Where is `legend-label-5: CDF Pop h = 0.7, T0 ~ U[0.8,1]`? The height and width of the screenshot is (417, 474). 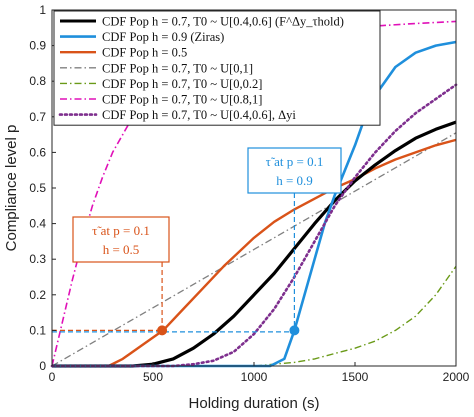 legend-label-5: CDF Pop h = 0.7, T0 ~ U[0.8,1] is located at coordinates (182, 100).